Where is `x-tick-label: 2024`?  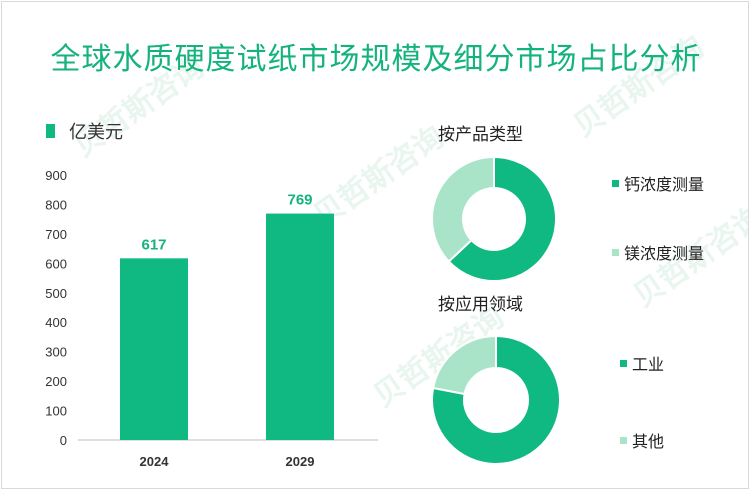 x-tick-label: 2024 is located at coordinates (155, 461).